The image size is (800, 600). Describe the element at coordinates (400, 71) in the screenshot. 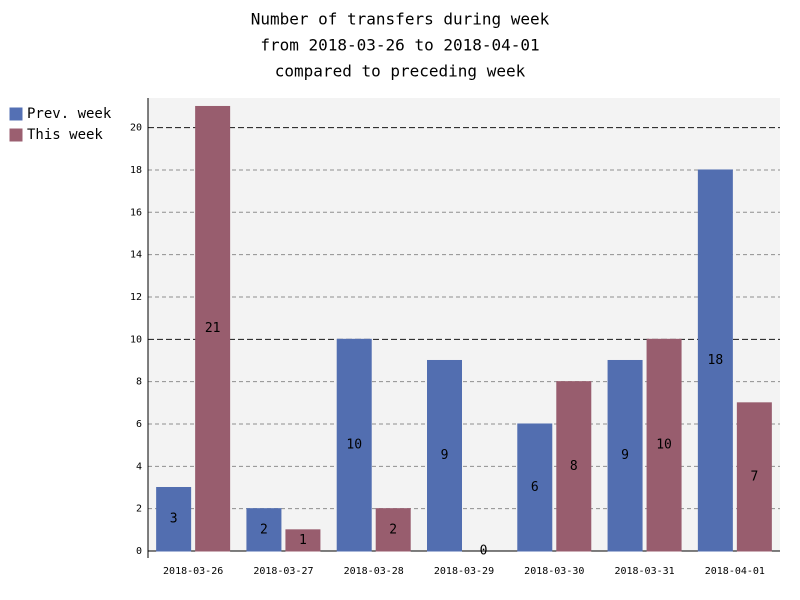

I see `chart-title: compared to preceding week` at that location.